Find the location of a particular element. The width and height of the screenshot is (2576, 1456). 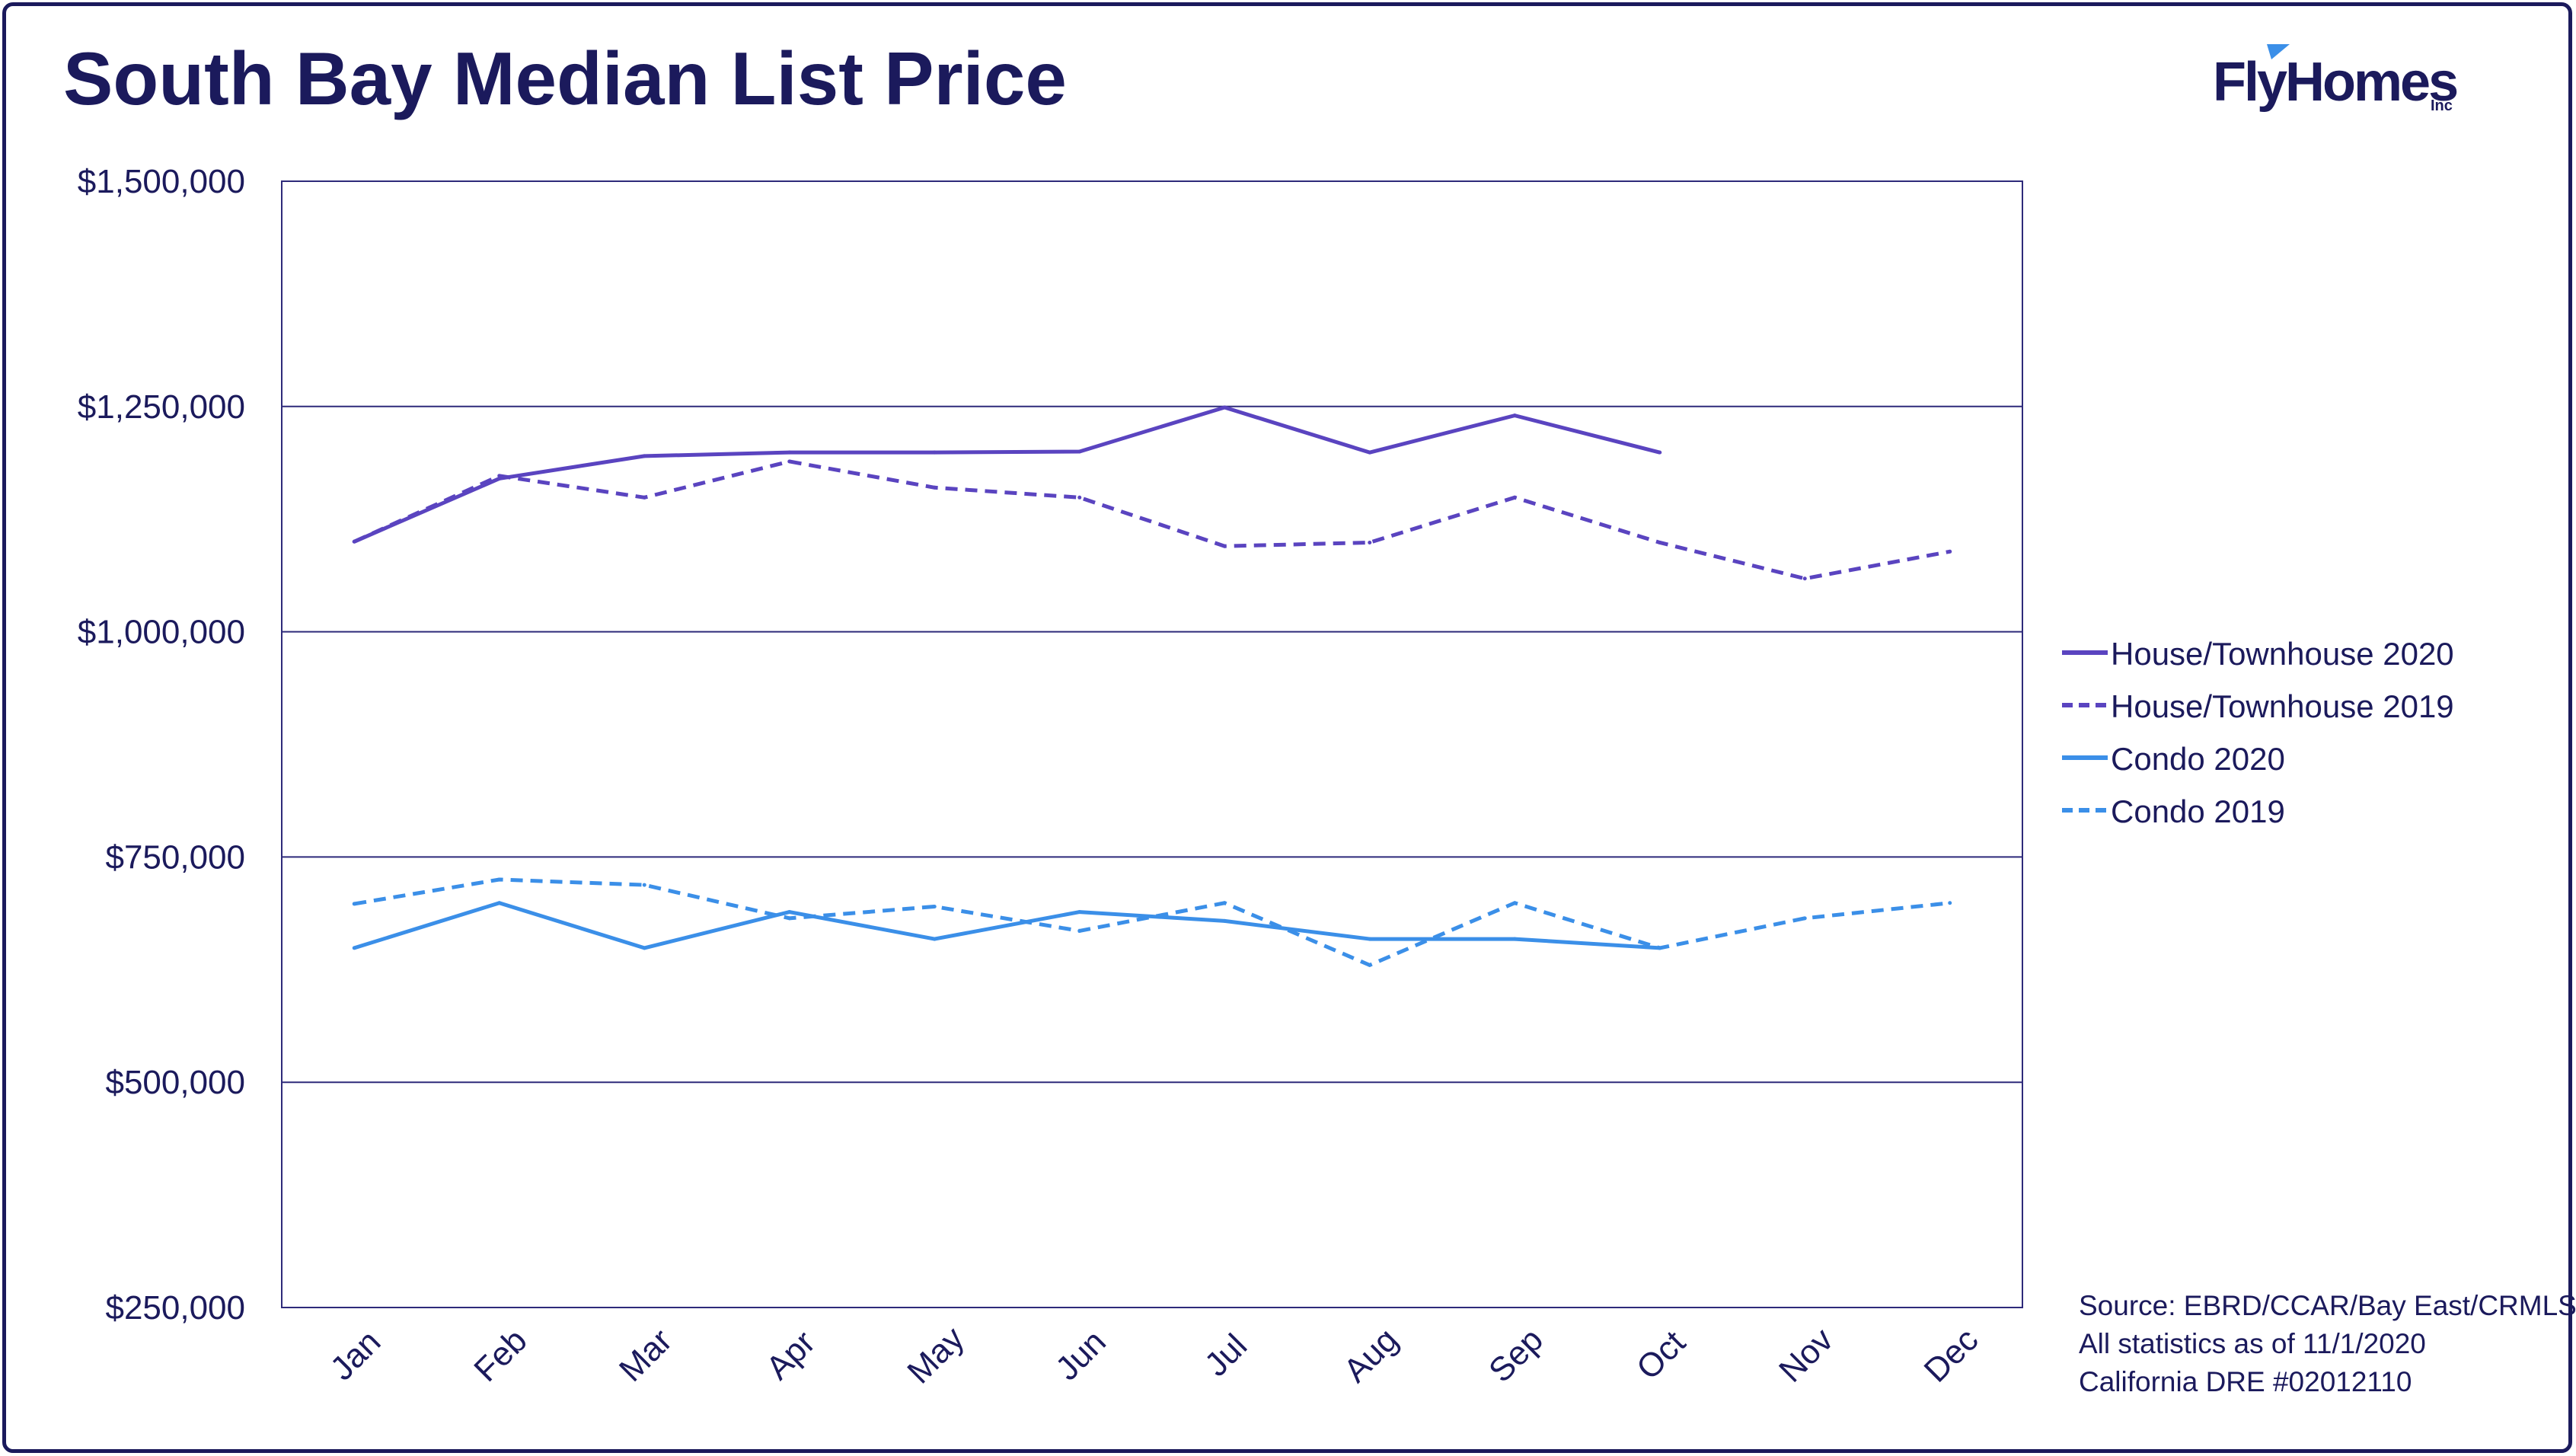

legend-item: Condo 2020 is located at coordinates (2273, 760).